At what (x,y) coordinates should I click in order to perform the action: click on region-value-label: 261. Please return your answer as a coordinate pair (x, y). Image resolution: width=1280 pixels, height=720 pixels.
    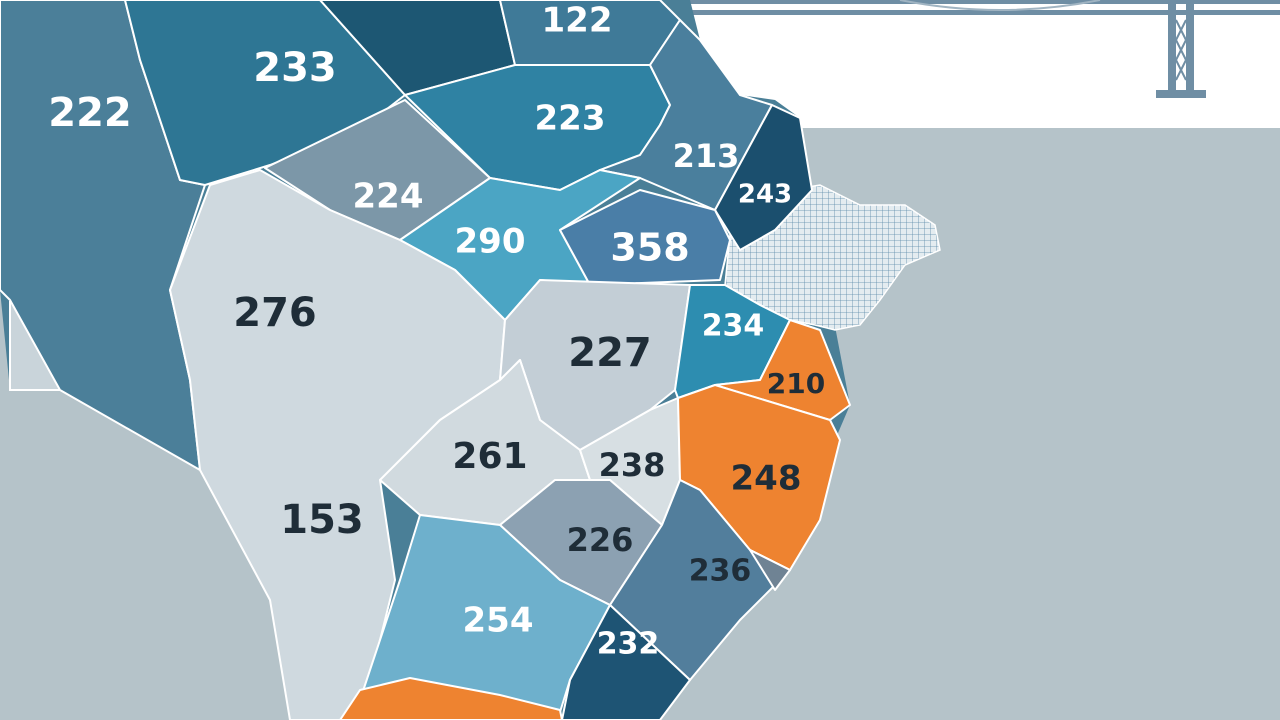
    Looking at the image, I should click on (489, 456).